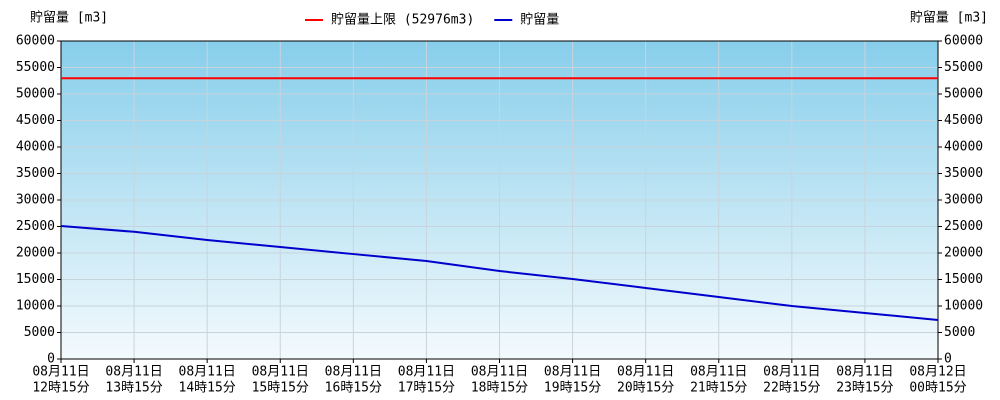 Image resolution: width=1000 pixels, height=400 pixels. Describe the element at coordinates (35, 253) in the screenshot. I see `y-tick-label: 20000` at that location.